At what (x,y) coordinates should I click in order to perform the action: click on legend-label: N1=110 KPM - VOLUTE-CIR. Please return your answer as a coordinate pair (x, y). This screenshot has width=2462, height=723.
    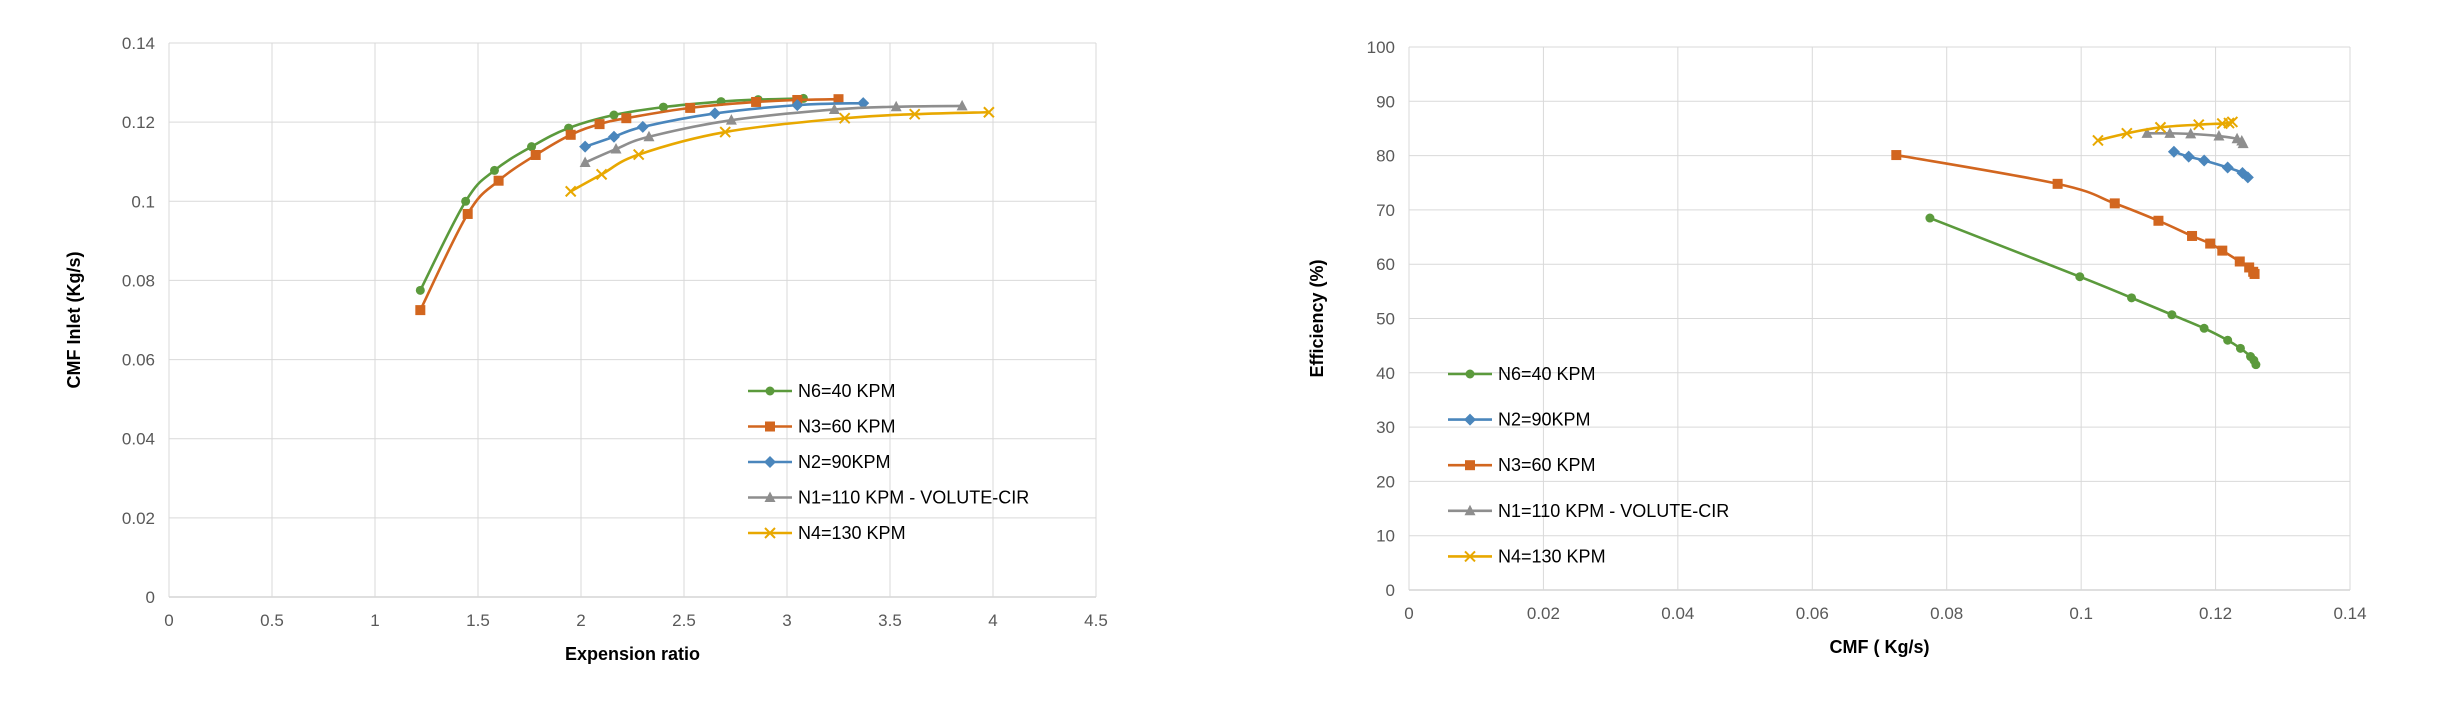
    Looking at the image, I should click on (913, 498).